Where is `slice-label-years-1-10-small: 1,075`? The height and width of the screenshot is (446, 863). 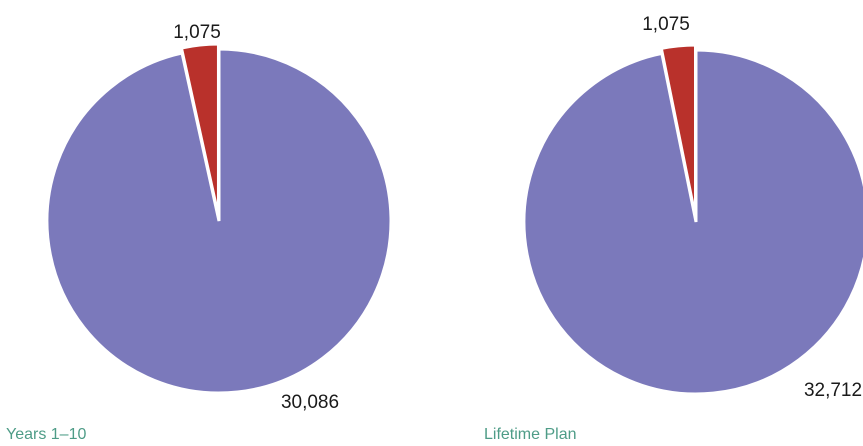
slice-label-years-1-10-small: 1,075 is located at coordinates (197, 32).